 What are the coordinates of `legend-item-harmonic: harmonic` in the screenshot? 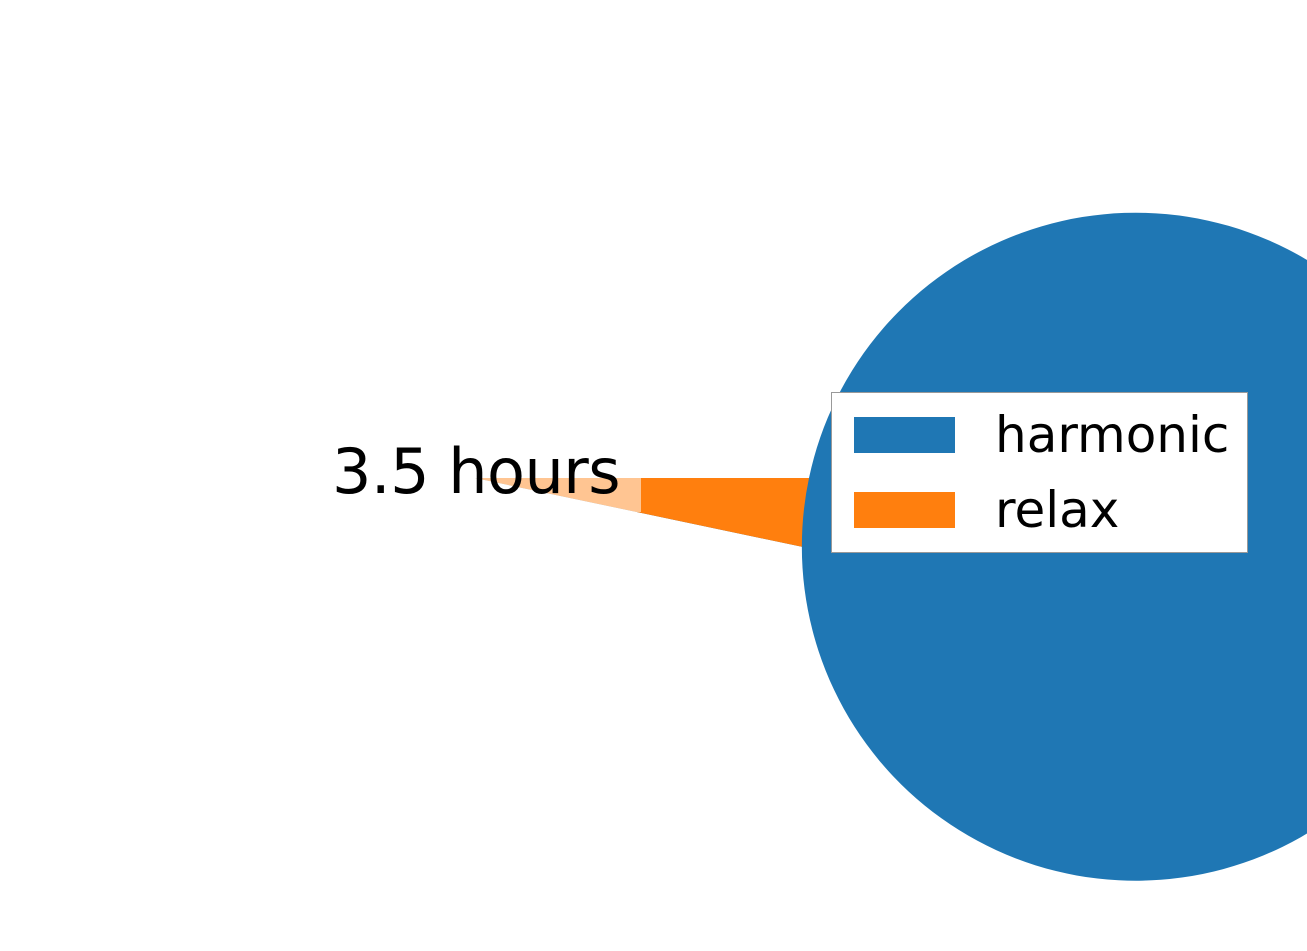 It's located at (1039, 435).